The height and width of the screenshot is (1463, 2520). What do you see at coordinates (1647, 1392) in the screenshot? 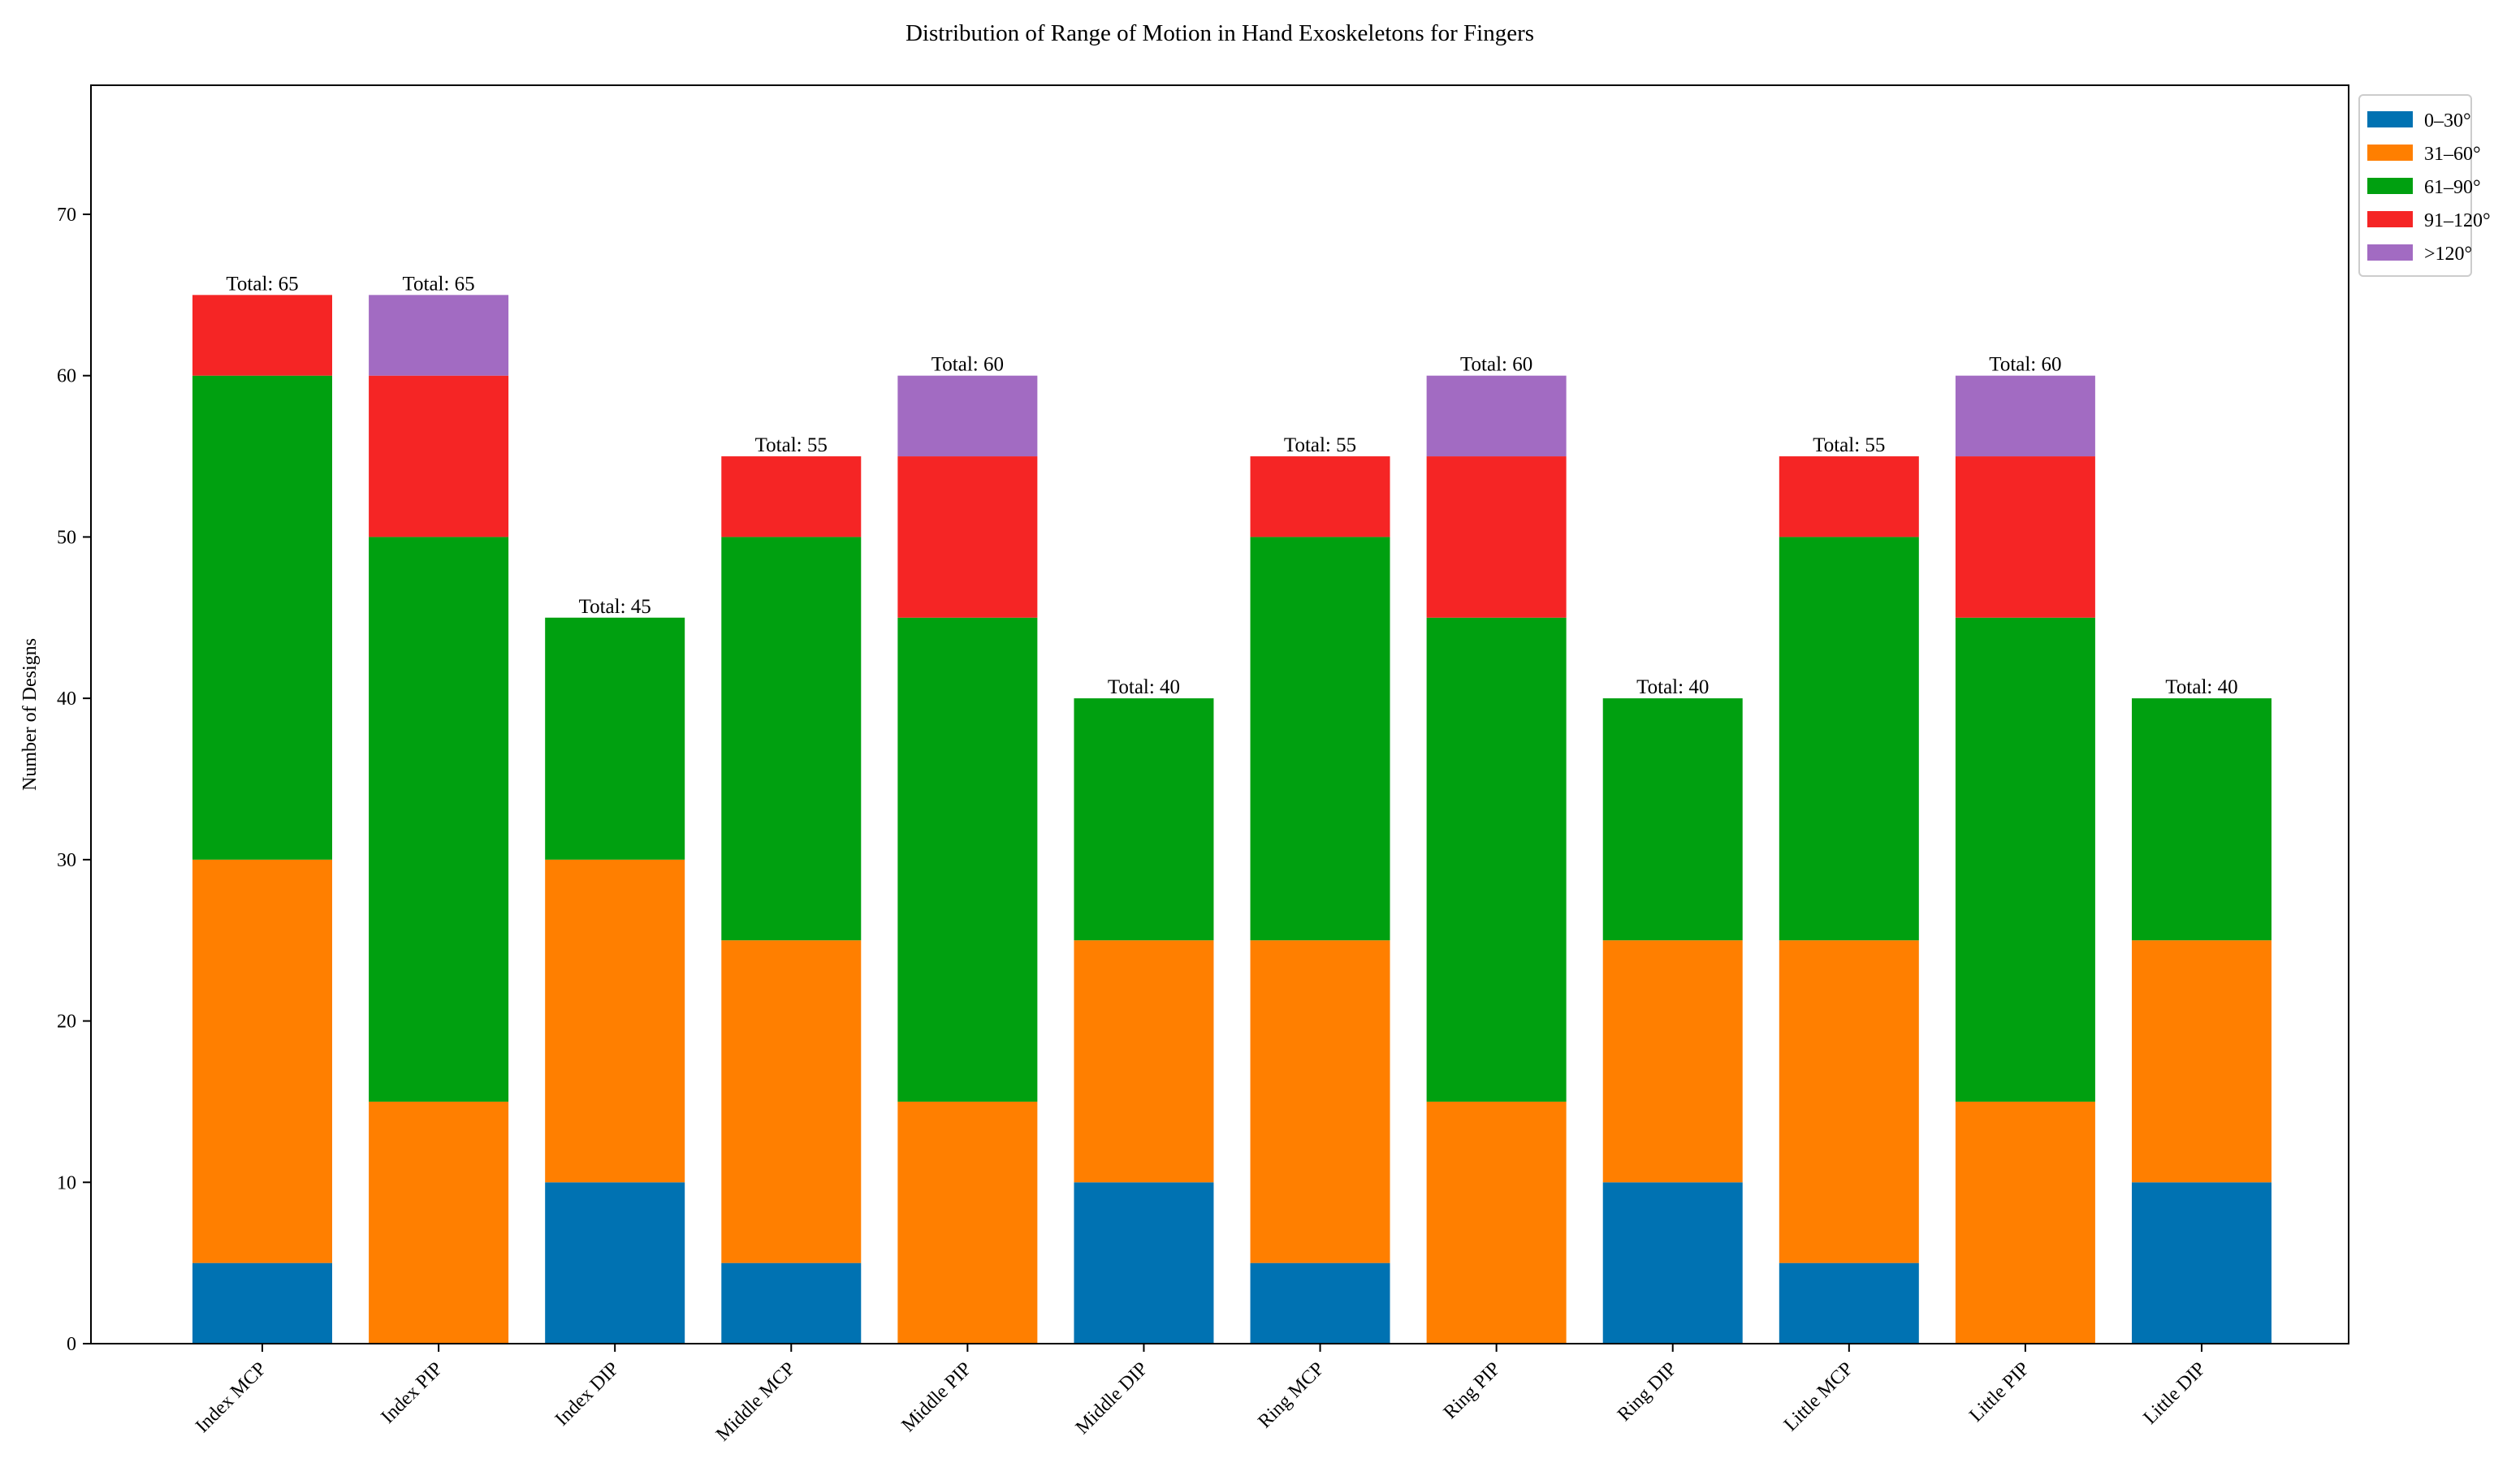
I see `x-tick-label: Ring DIP` at bounding box center [1647, 1392].